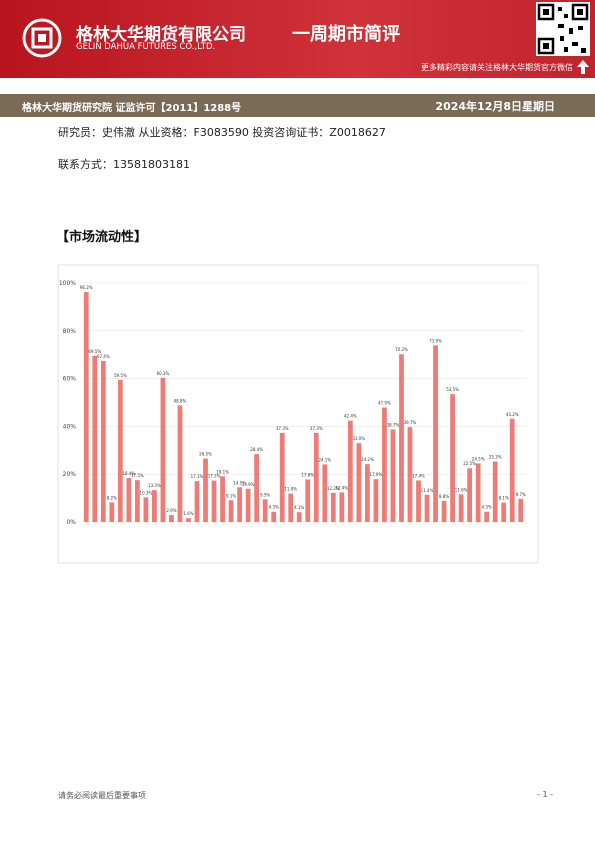 This screenshot has width=595, height=842. Describe the element at coordinates (401, 349) in the screenshot. I see `value-label: 70.2%` at that location.